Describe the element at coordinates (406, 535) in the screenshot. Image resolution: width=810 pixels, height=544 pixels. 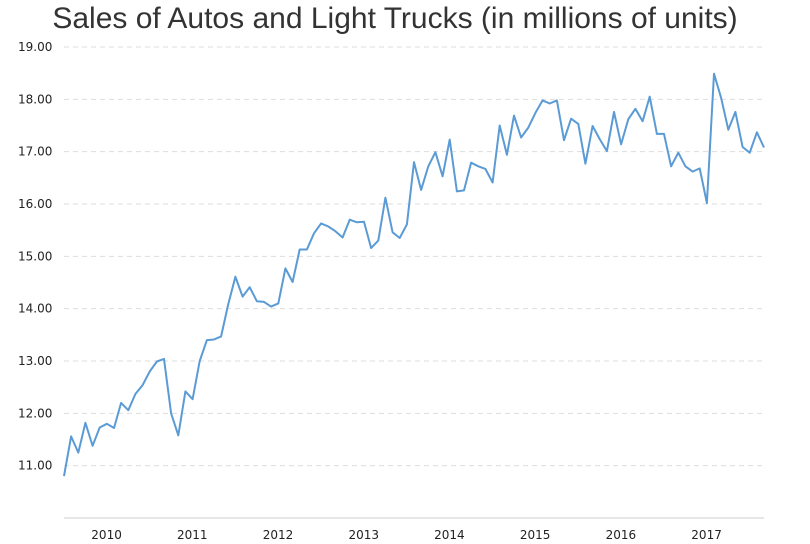
I see `x-tick-labels: 2010 2011 2012 2013 2014 2015 2016 2017` at that location.